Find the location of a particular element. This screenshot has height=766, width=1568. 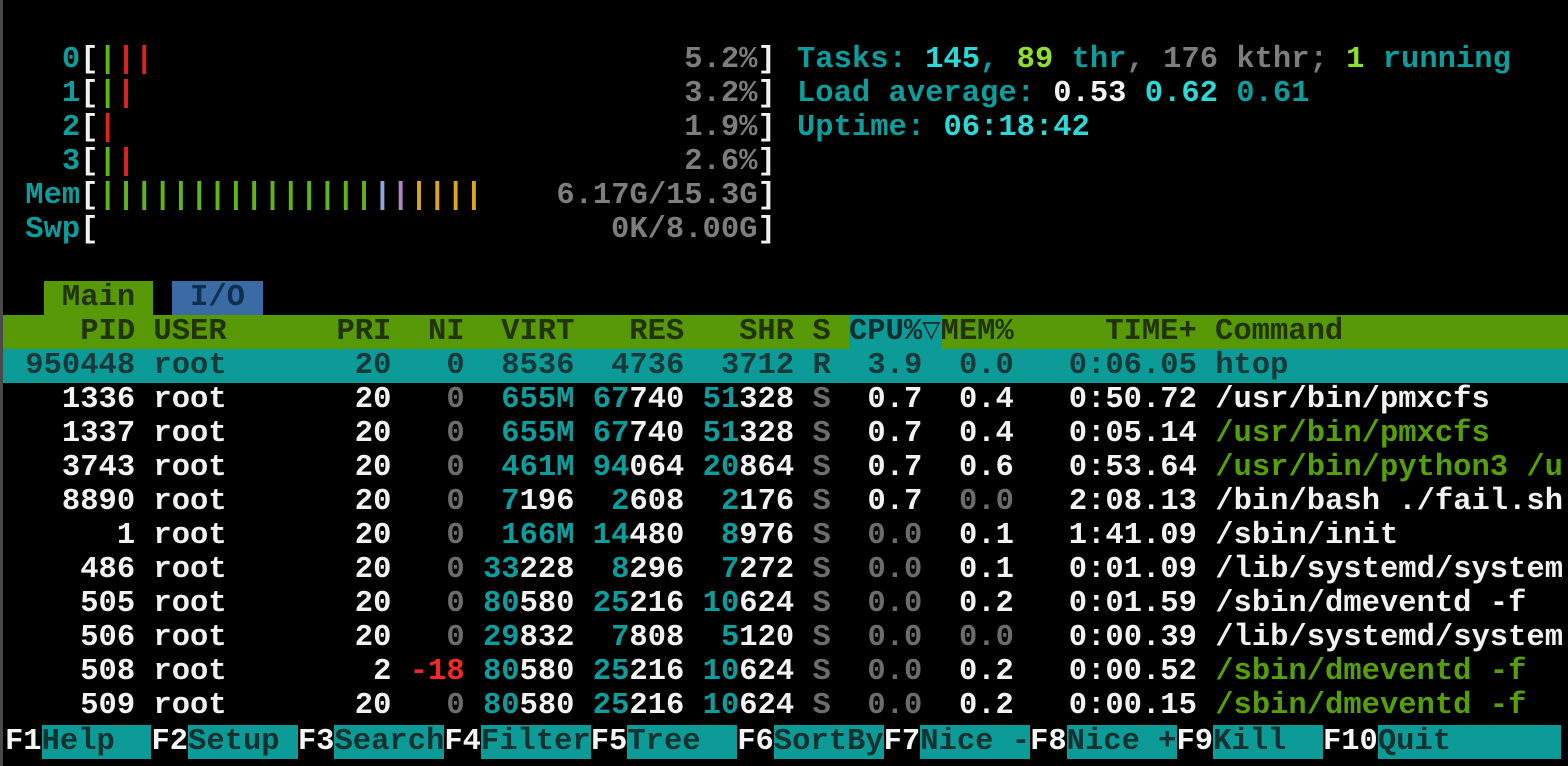

fnkey-f8-nice: F8Nice + is located at coordinates (1103, 742).